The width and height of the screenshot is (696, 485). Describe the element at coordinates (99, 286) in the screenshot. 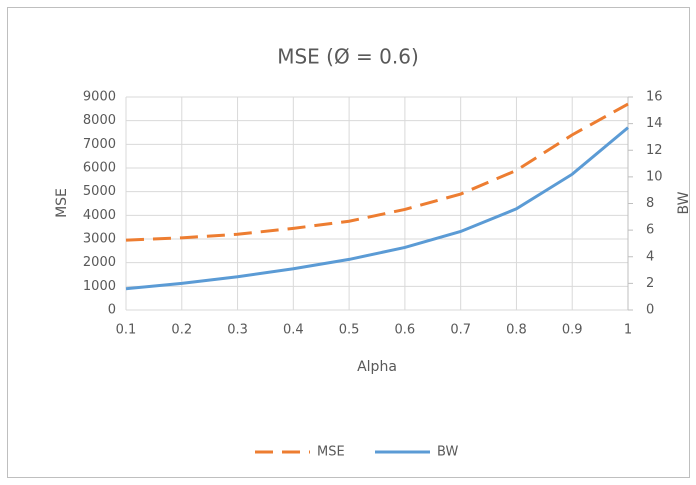

I see `y-tick-label: 1000` at that location.